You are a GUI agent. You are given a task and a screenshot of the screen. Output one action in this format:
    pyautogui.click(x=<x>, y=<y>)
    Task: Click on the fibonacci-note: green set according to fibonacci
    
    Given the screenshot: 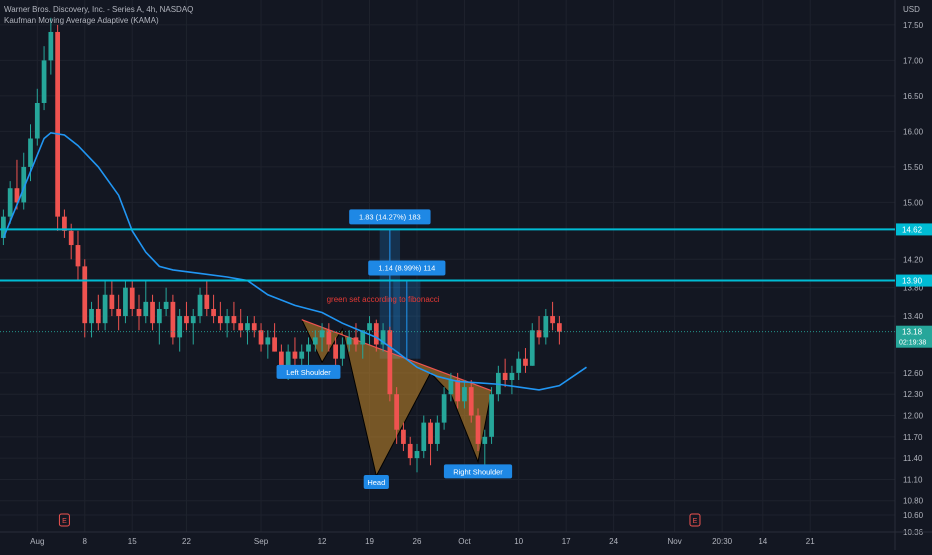 What is the action you would take?
    pyautogui.click(x=383, y=299)
    